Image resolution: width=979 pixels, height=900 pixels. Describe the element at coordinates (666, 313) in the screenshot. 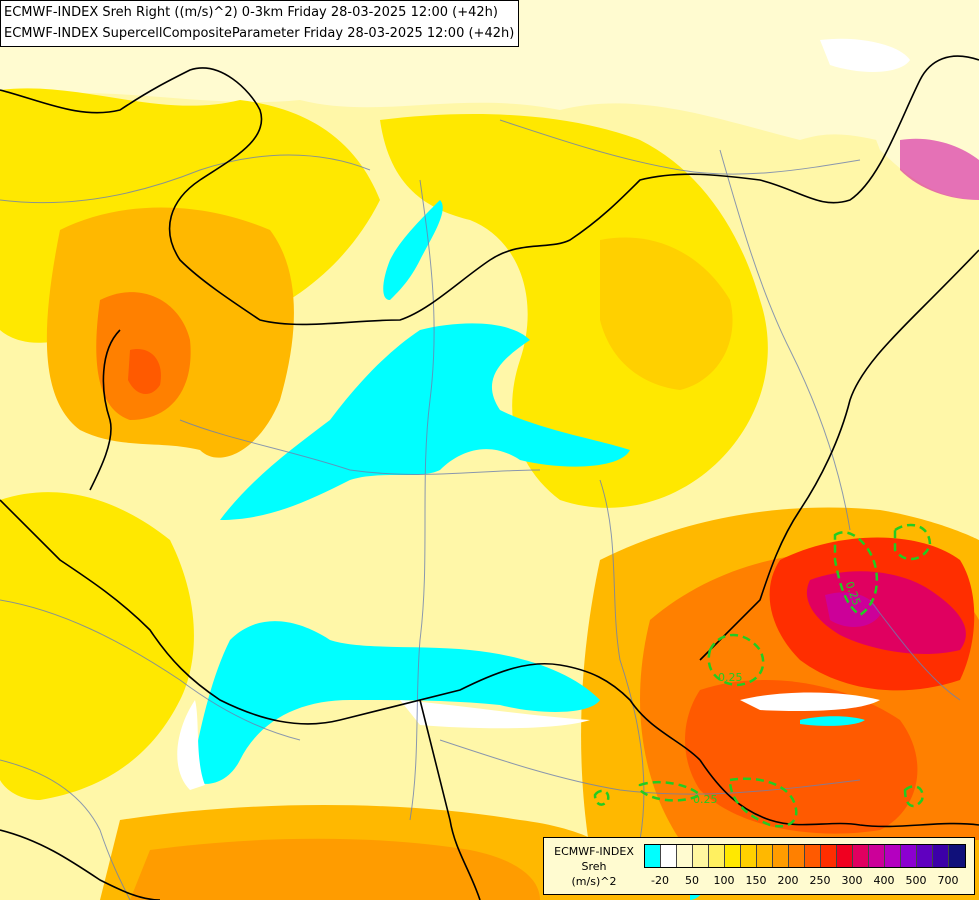

I see `field-orange-central` at that location.